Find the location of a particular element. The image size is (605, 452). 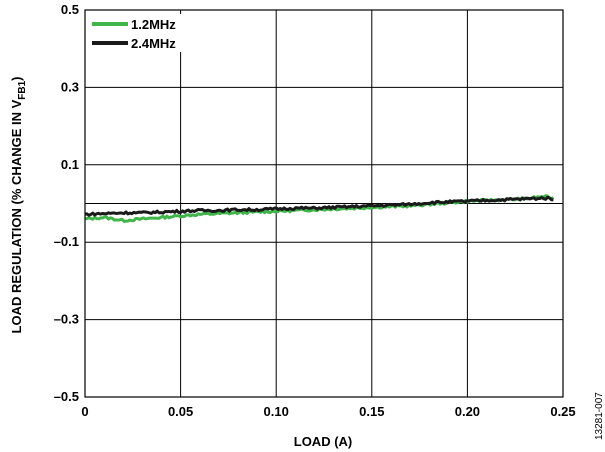

y-axis-title-close: ) is located at coordinates (16, 78).